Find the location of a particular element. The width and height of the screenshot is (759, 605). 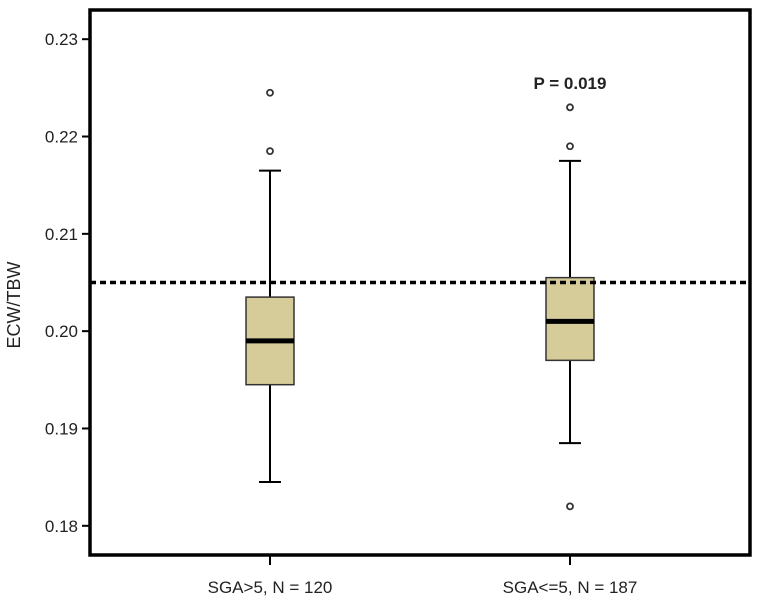

y-tick-label: 0.21 is located at coordinates (61, 234).